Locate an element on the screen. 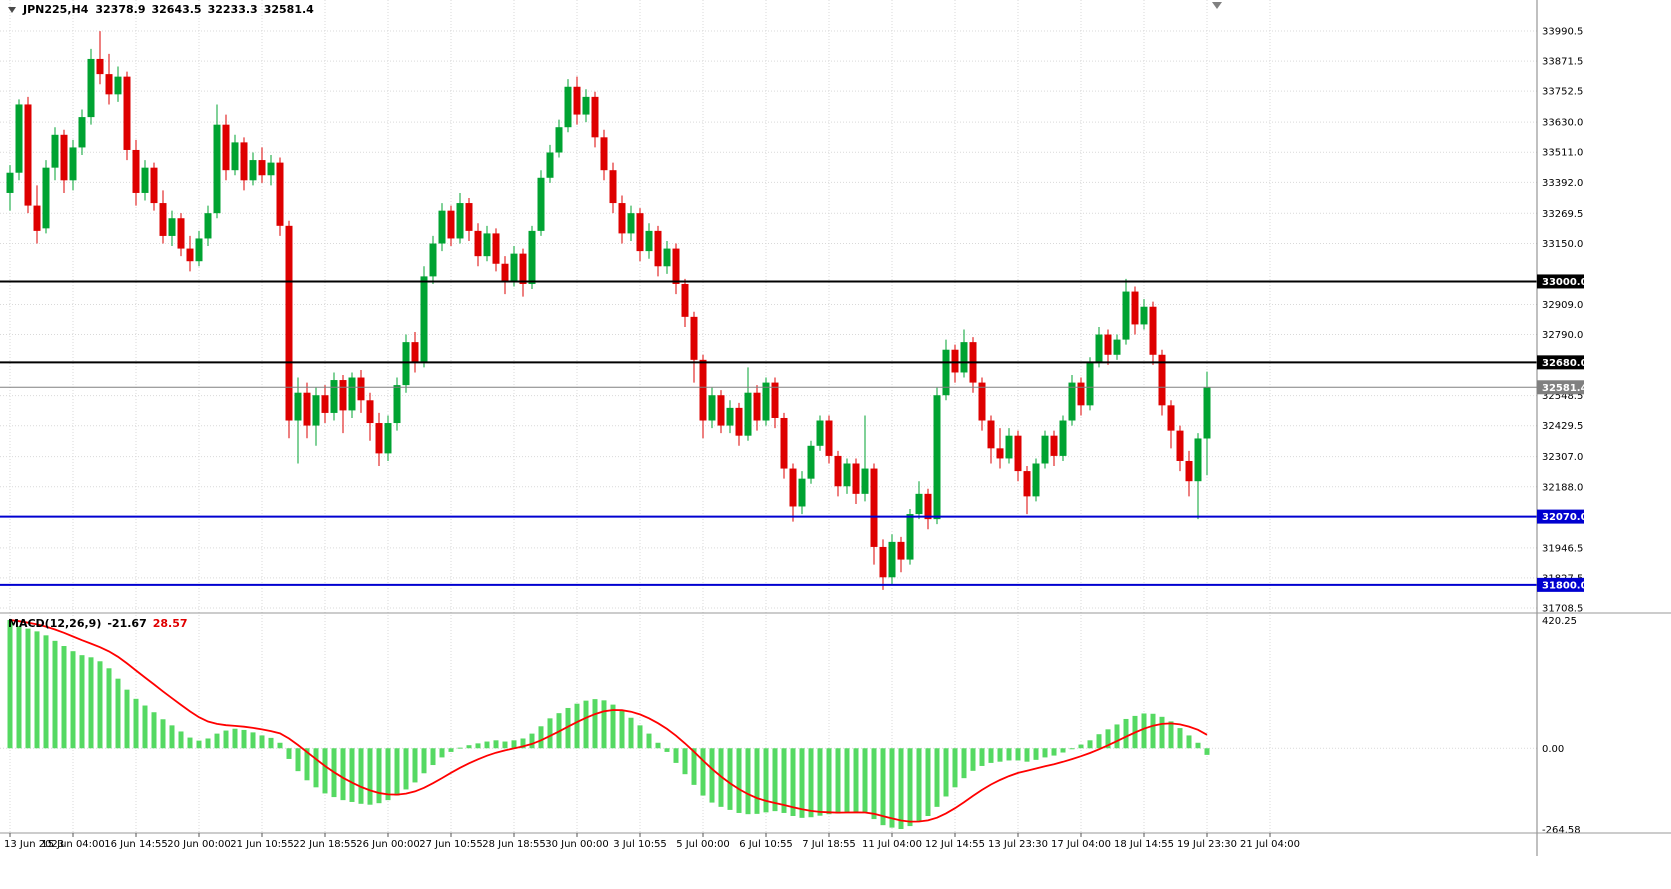 This screenshot has height=889, width=1671. svg-text: 30 Jun 00:00 is located at coordinates (577, 844).